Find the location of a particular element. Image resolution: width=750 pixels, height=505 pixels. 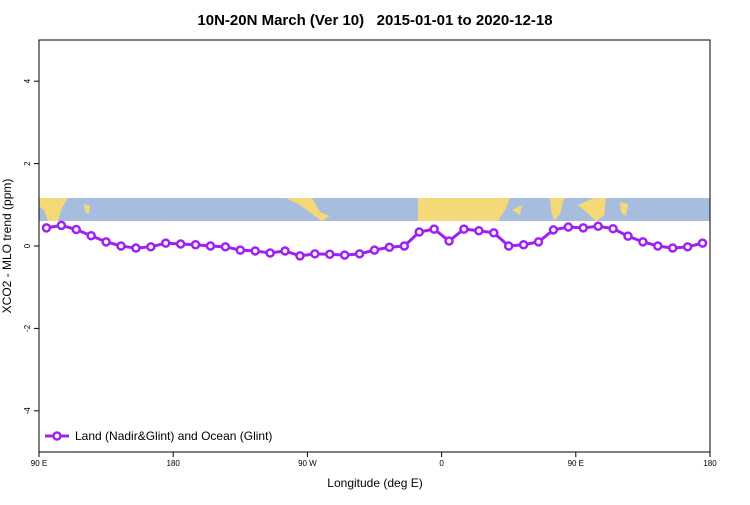

y-tick-label: -2 is located at coordinates (27, 328).